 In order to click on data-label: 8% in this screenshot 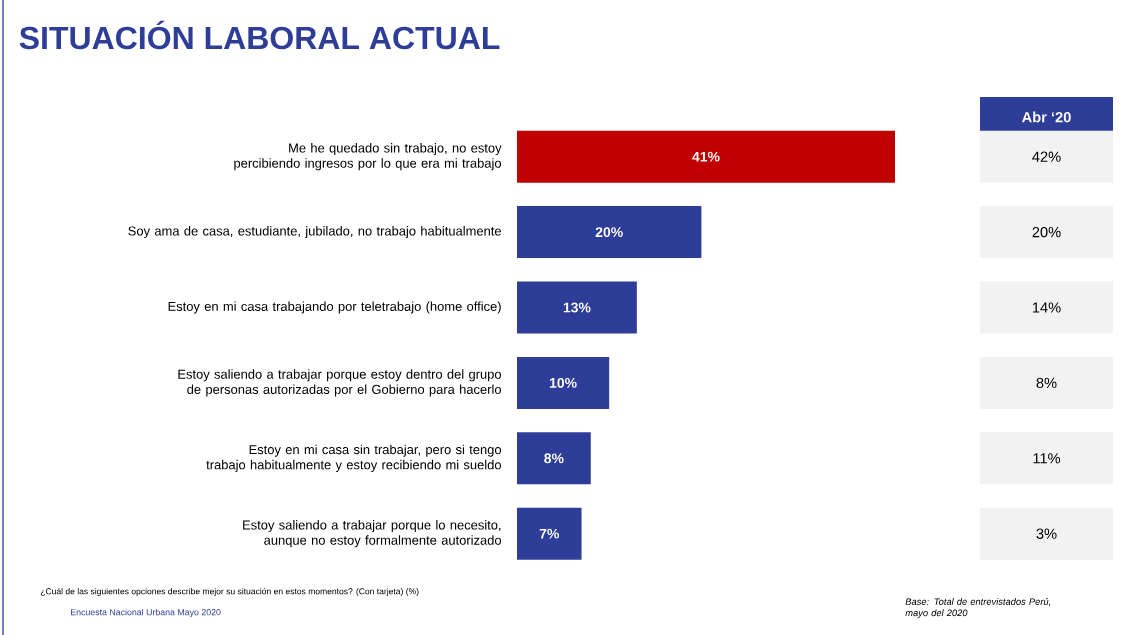, I will do `click(554, 458)`.